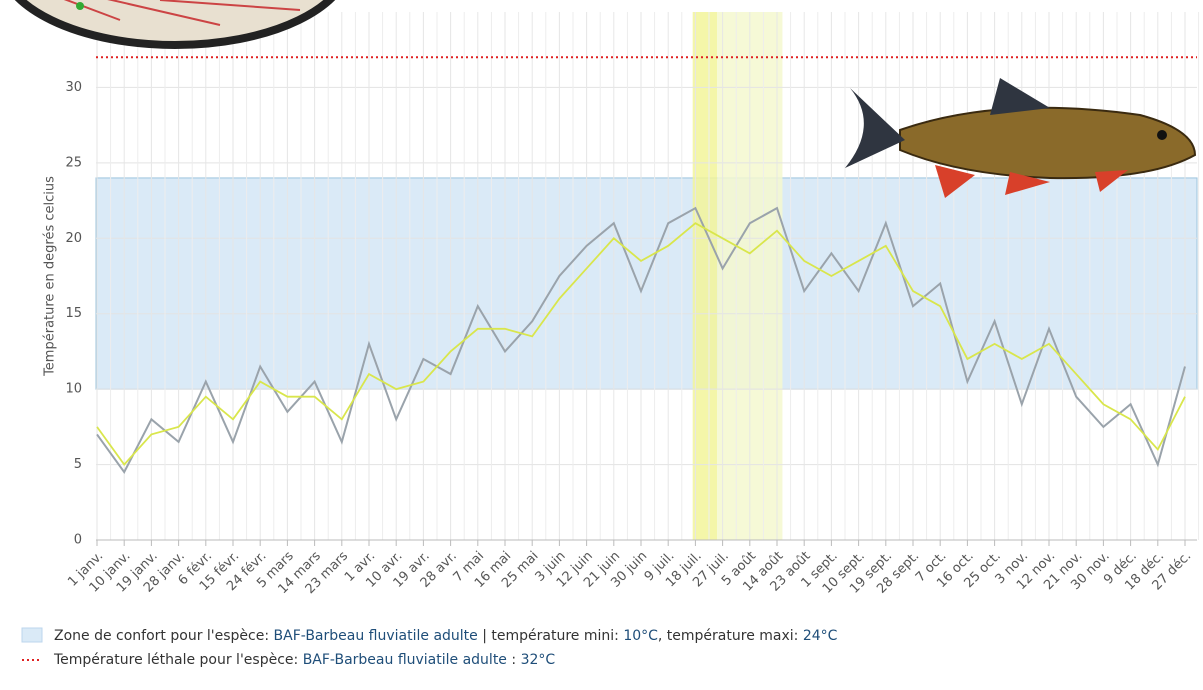 The image size is (1203, 690). Describe the element at coordinates (538, 660) in the screenshot. I see `legend-value: 32°C` at that location.